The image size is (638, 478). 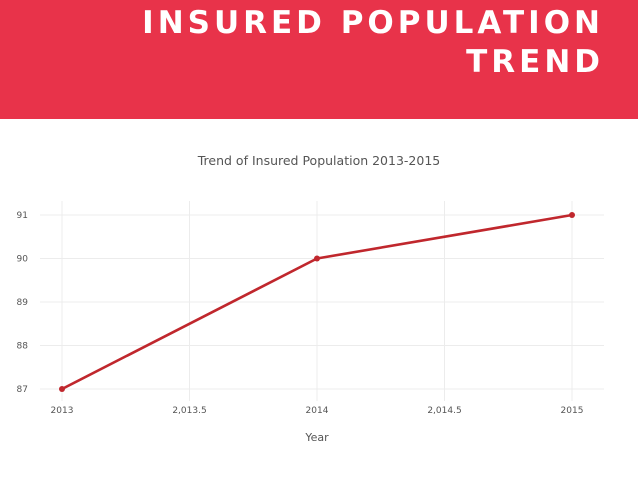 What do you see at coordinates (319, 160) in the screenshot?
I see `chart-title: Trend of Insured Population 2013-2015` at bounding box center [319, 160].